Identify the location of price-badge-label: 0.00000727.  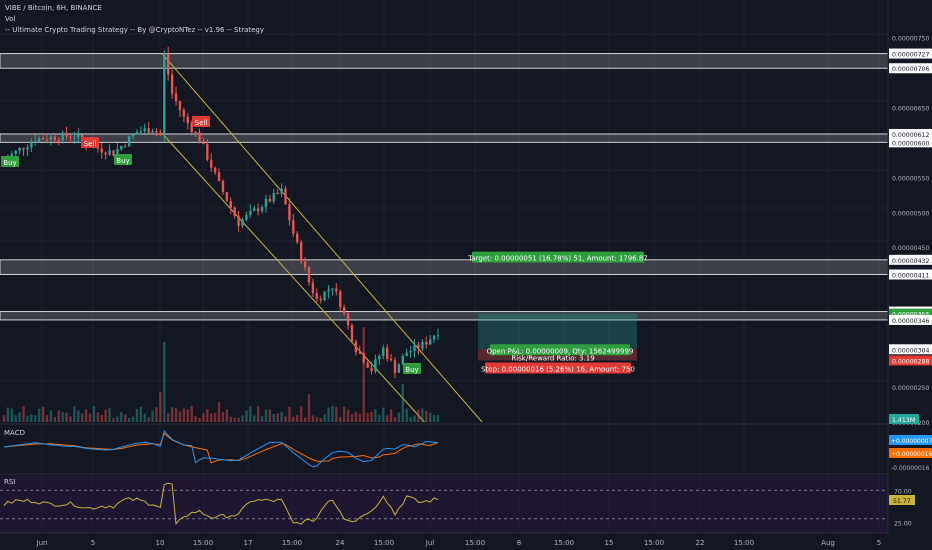
(910, 55).